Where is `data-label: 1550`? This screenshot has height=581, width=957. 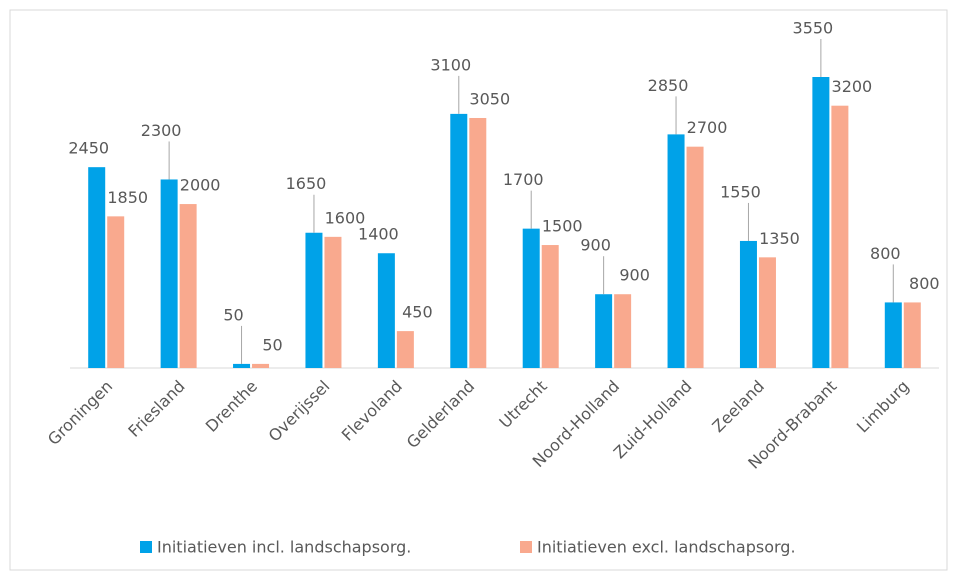 data-label: 1550 is located at coordinates (740, 191).